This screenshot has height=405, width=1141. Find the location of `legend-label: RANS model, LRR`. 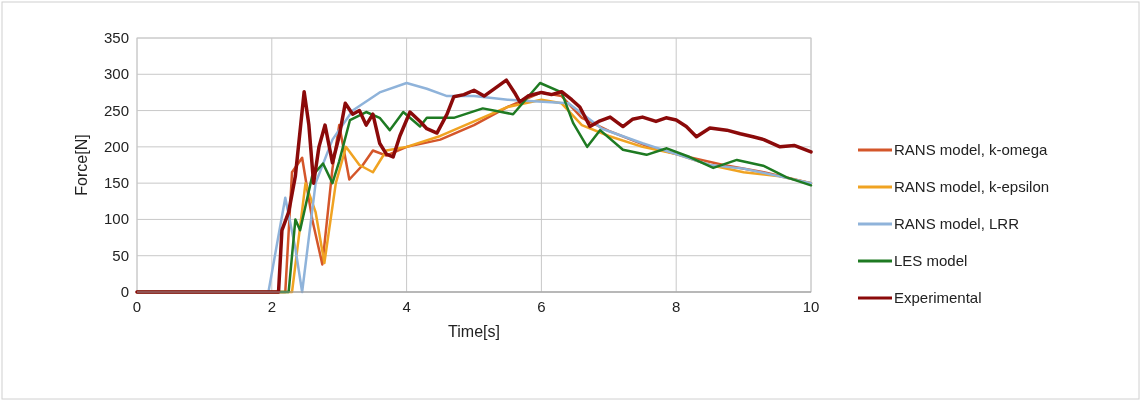

legend-label: RANS model, LRR is located at coordinates (957, 223).